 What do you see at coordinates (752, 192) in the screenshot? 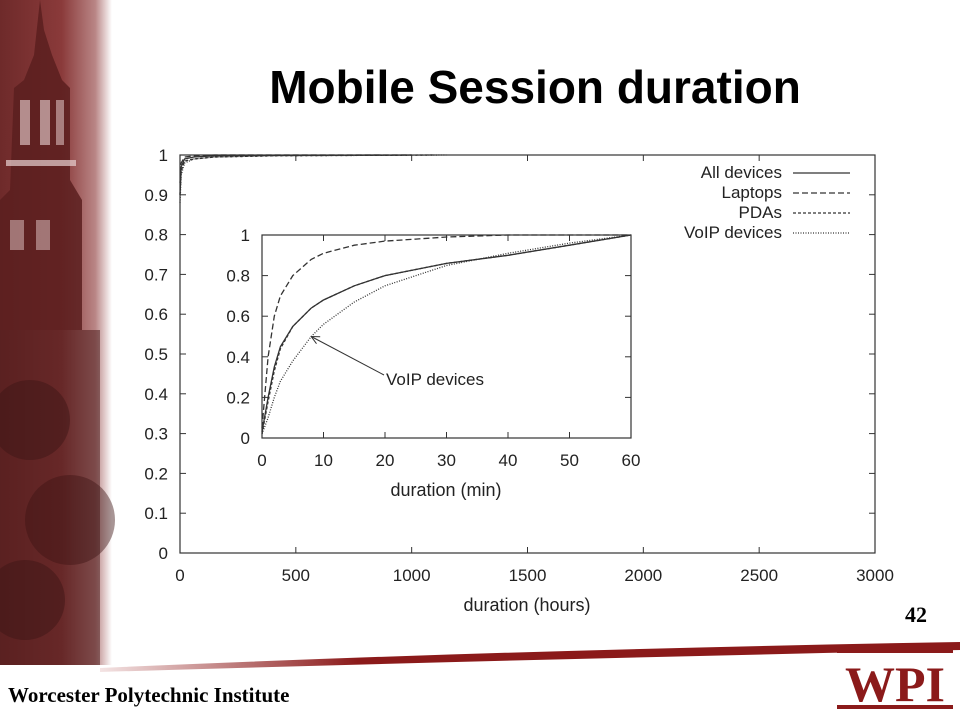
I see `legend-label-laptops: Laptops` at bounding box center [752, 192].